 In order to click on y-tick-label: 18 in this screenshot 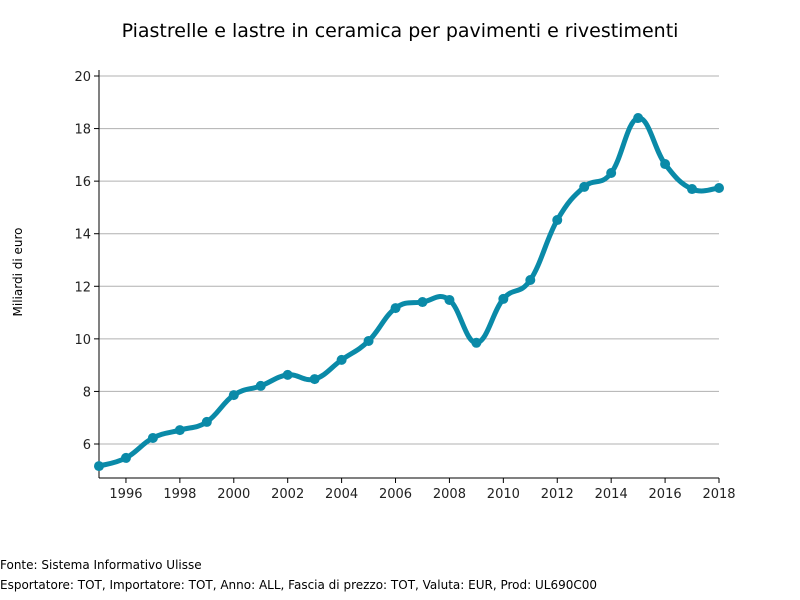, I will do `click(82, 130)`.